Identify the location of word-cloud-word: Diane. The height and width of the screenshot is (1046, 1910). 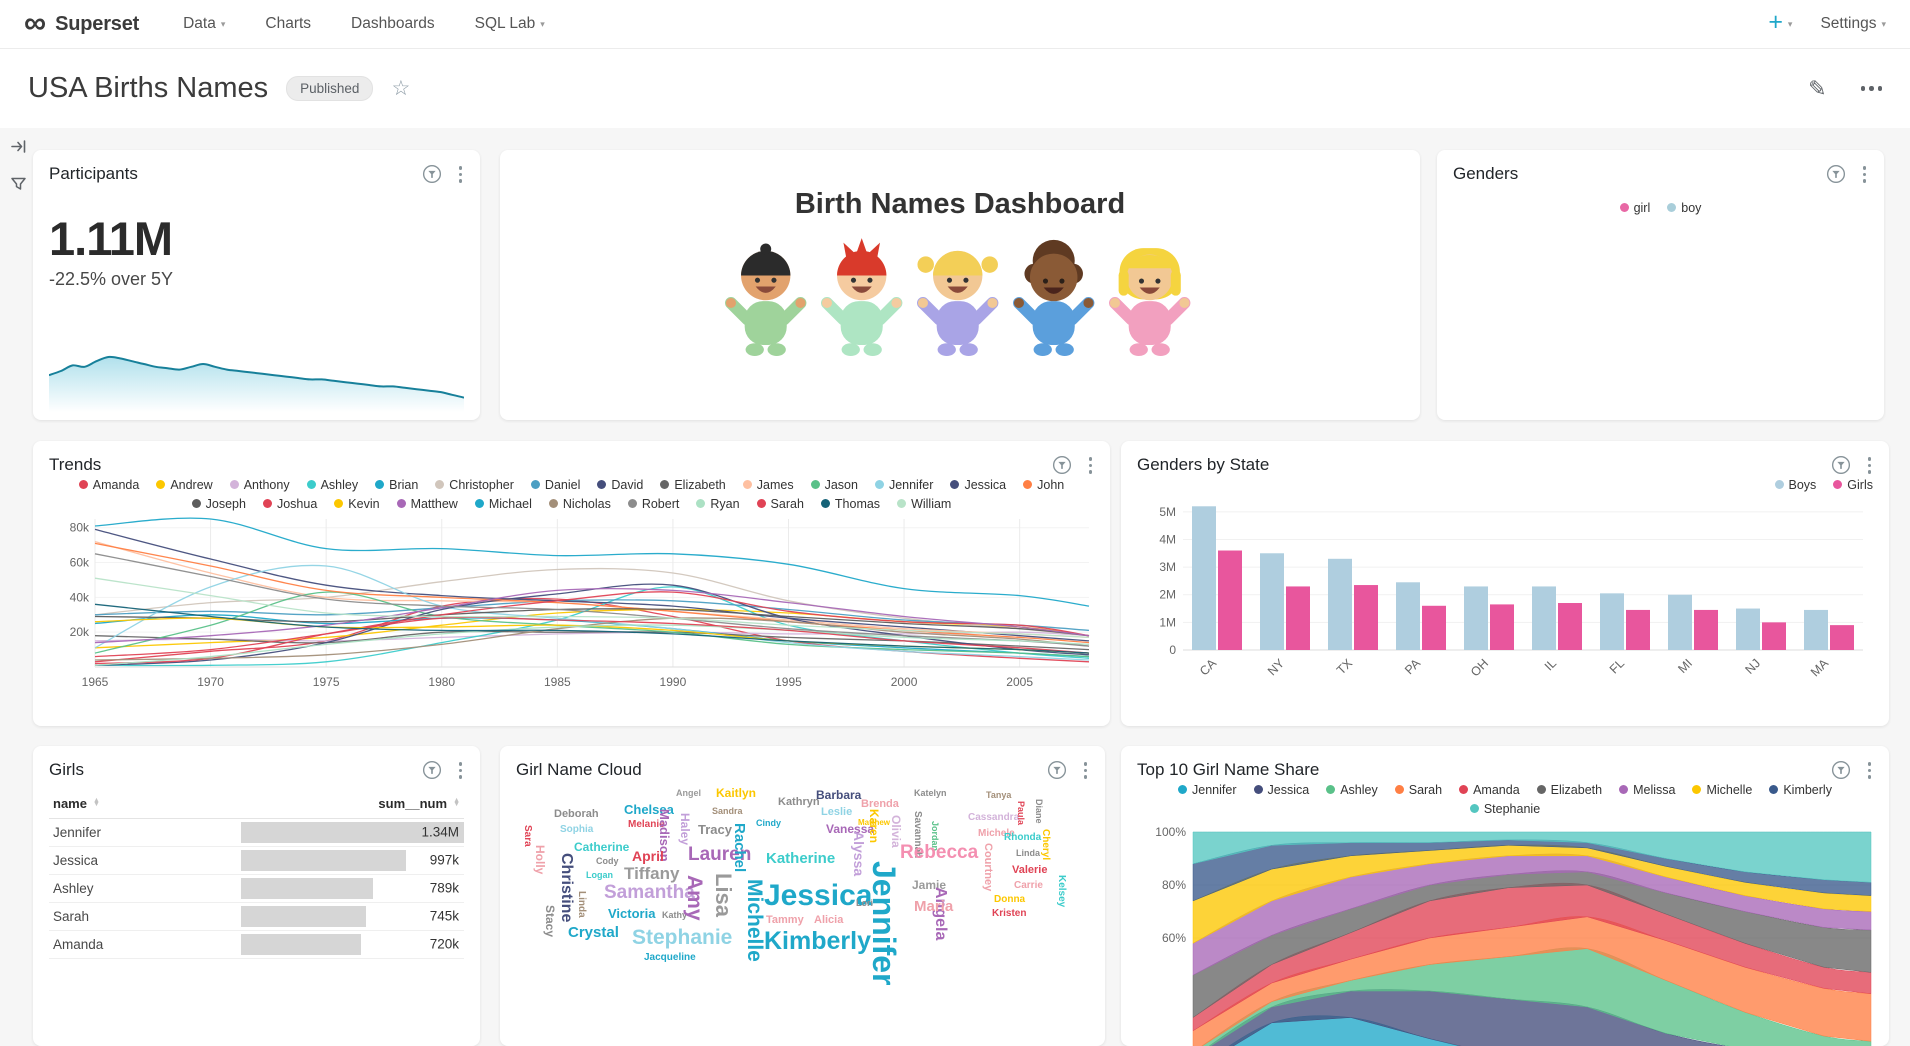
(1038, 811).